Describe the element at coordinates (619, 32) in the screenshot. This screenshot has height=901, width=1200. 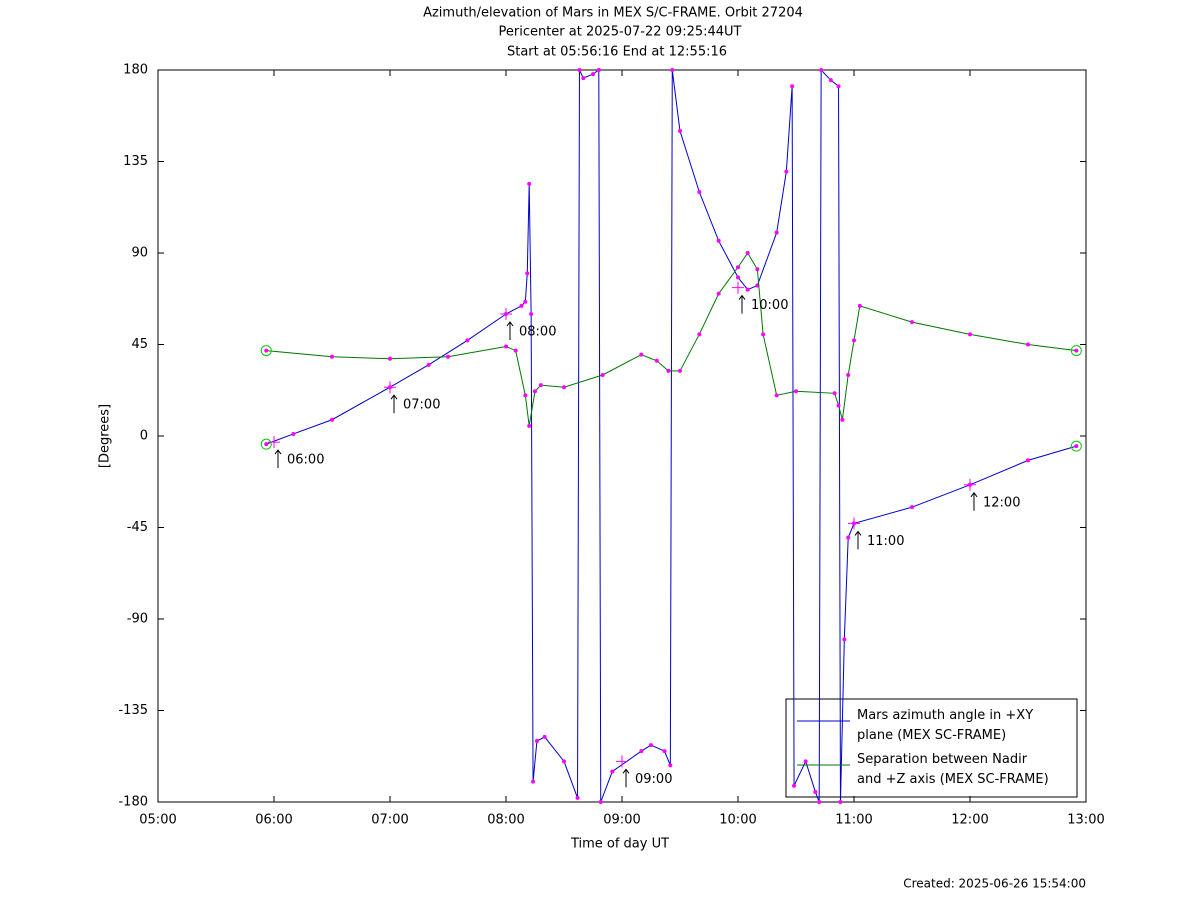
I see `chart-subtitle: Pericenter at 2025-07-22 09:25:44UT` at that location.